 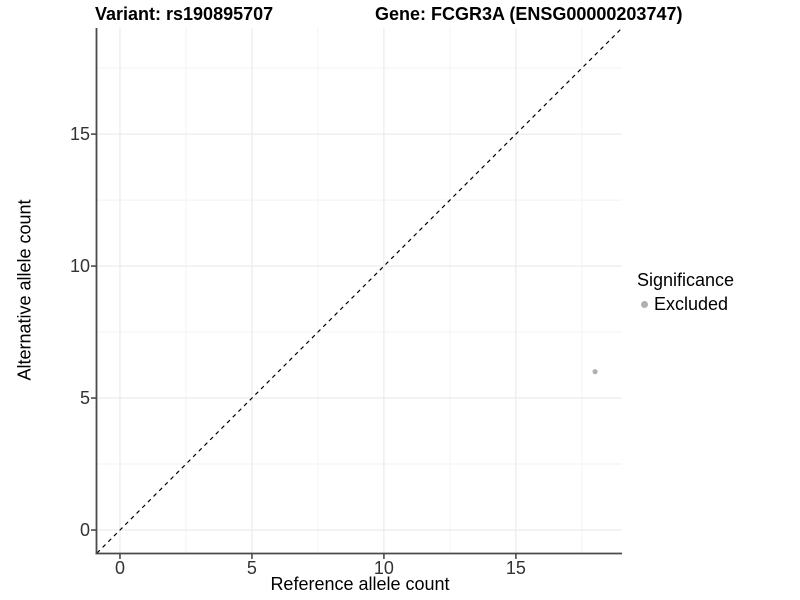 What do you see at coordinates (360, 584) in the screenshot?
I see `x-axis-title: Reference allele count` at bounding box center [360, 584].